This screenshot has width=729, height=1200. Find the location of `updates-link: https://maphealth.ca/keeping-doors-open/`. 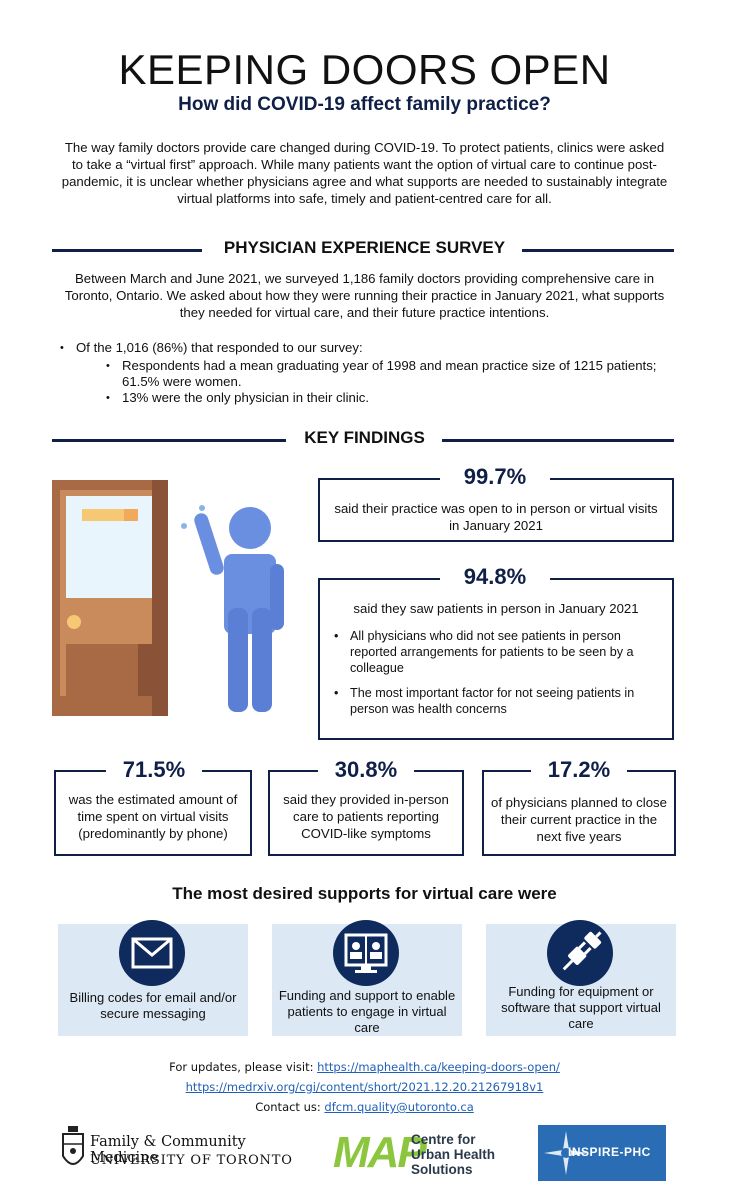

updates-link: https://maphealth.ca/keeping-doors-open/ is located at coordinates (438, 1067).